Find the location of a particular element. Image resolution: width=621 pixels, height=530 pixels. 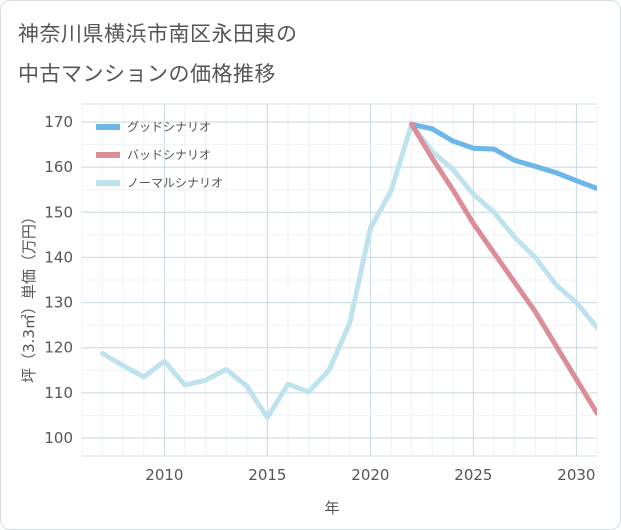

x-tick-label: 2015 is located at coordinates (267, 475).